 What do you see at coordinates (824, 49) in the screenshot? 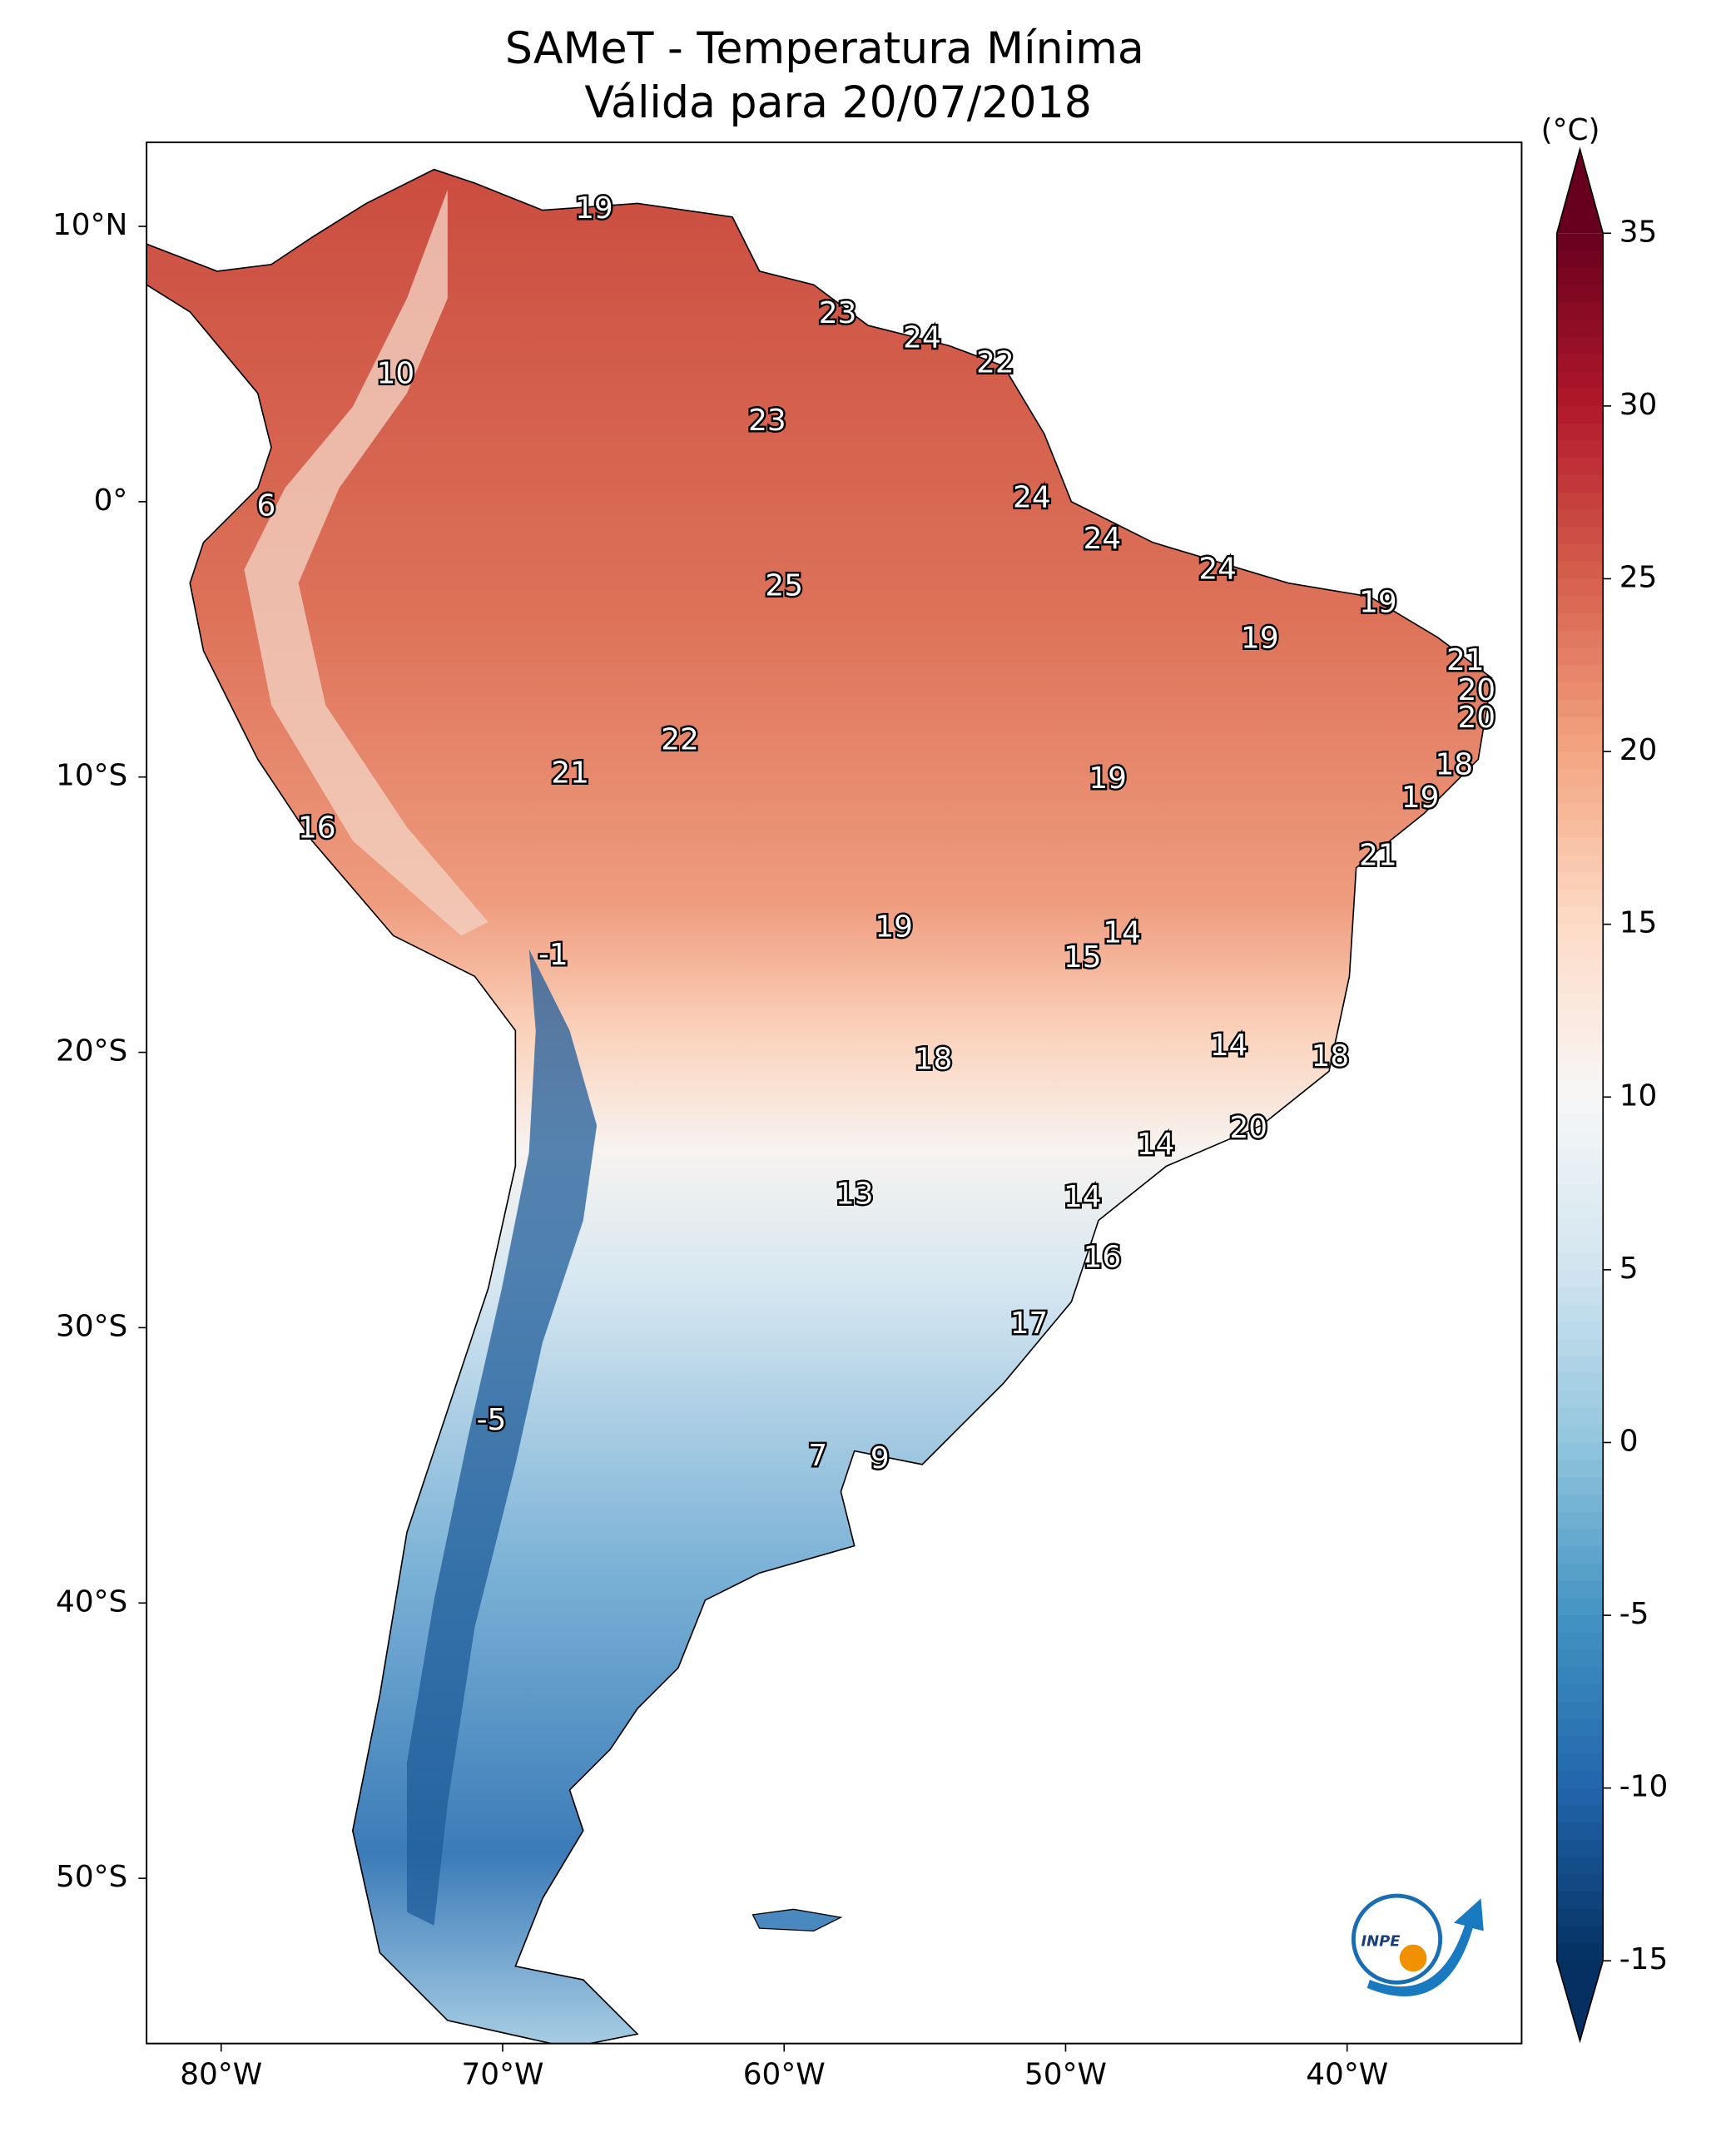
I see `chart-title: SAMeT - Temperatura Mínima` at bounding box center [824, 49].